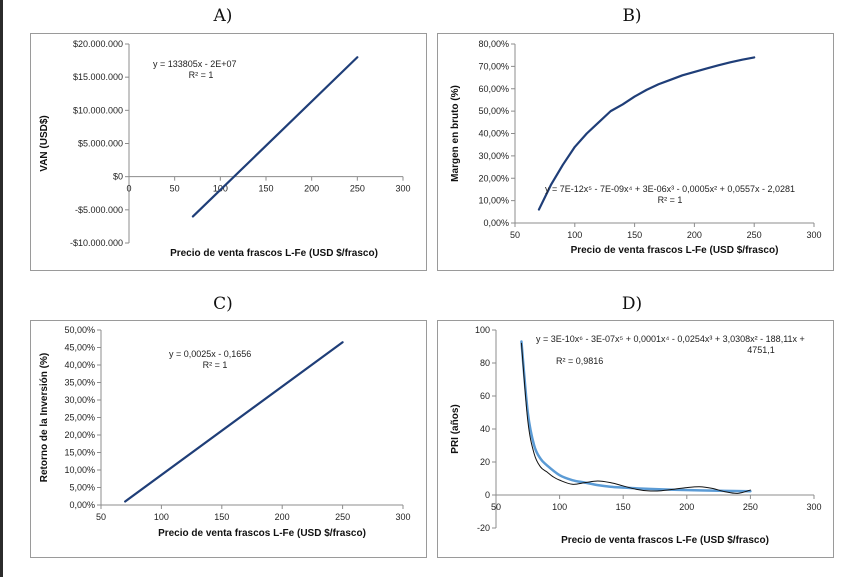 The width and height of the screenshot is (842, 577). What do you see at coordinates (483, 528) in the screenshot?
I see `y-tick-label: -20` at bounding box center [483, 528].